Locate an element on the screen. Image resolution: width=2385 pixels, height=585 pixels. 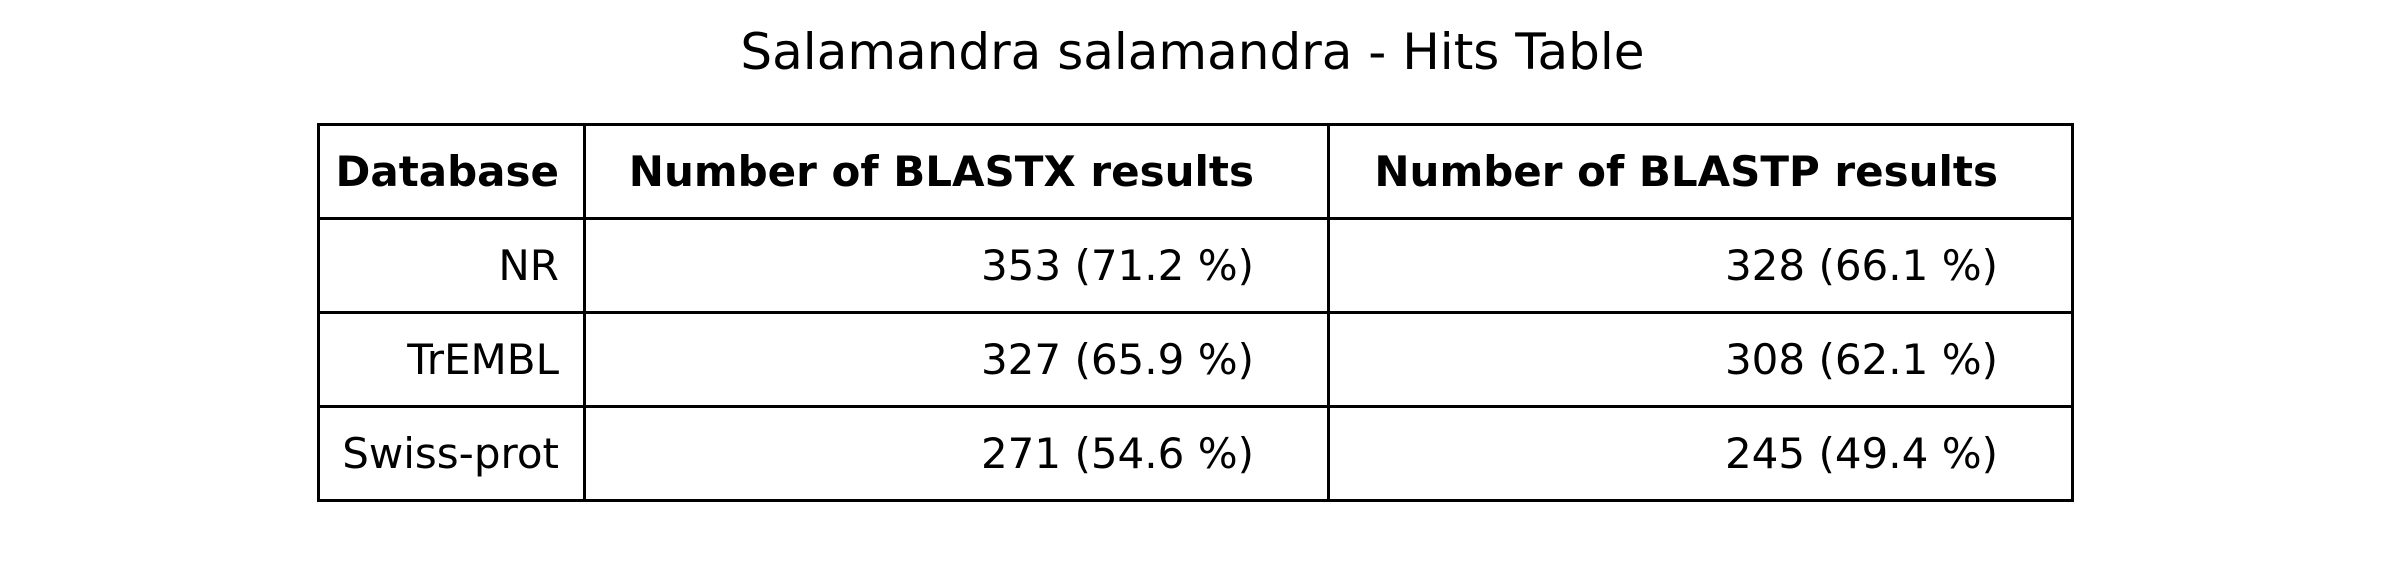
column-header-blastx: Number of BLASTX results is located at coordinates (956, 171).